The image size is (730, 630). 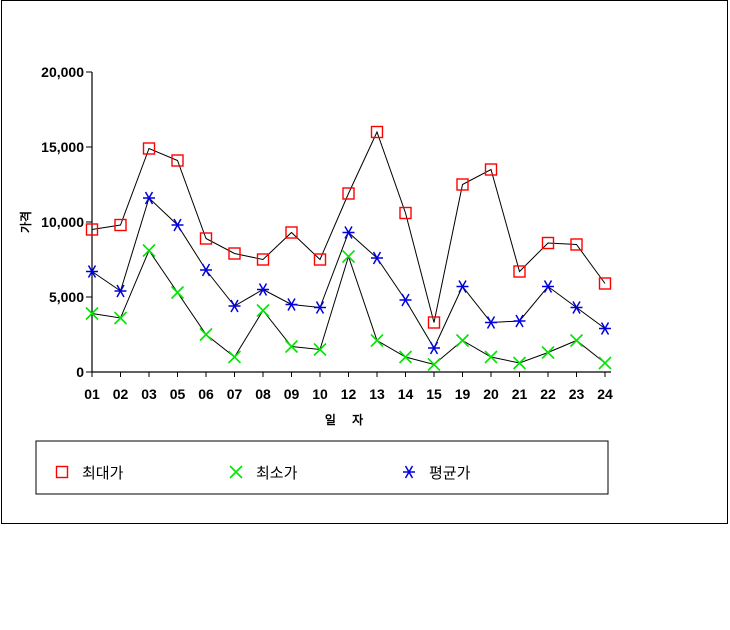 What do you see at coordinates (406, 394) in the screenshot?
I see `x-tick-label: 14` at bounding box center [406, 394].